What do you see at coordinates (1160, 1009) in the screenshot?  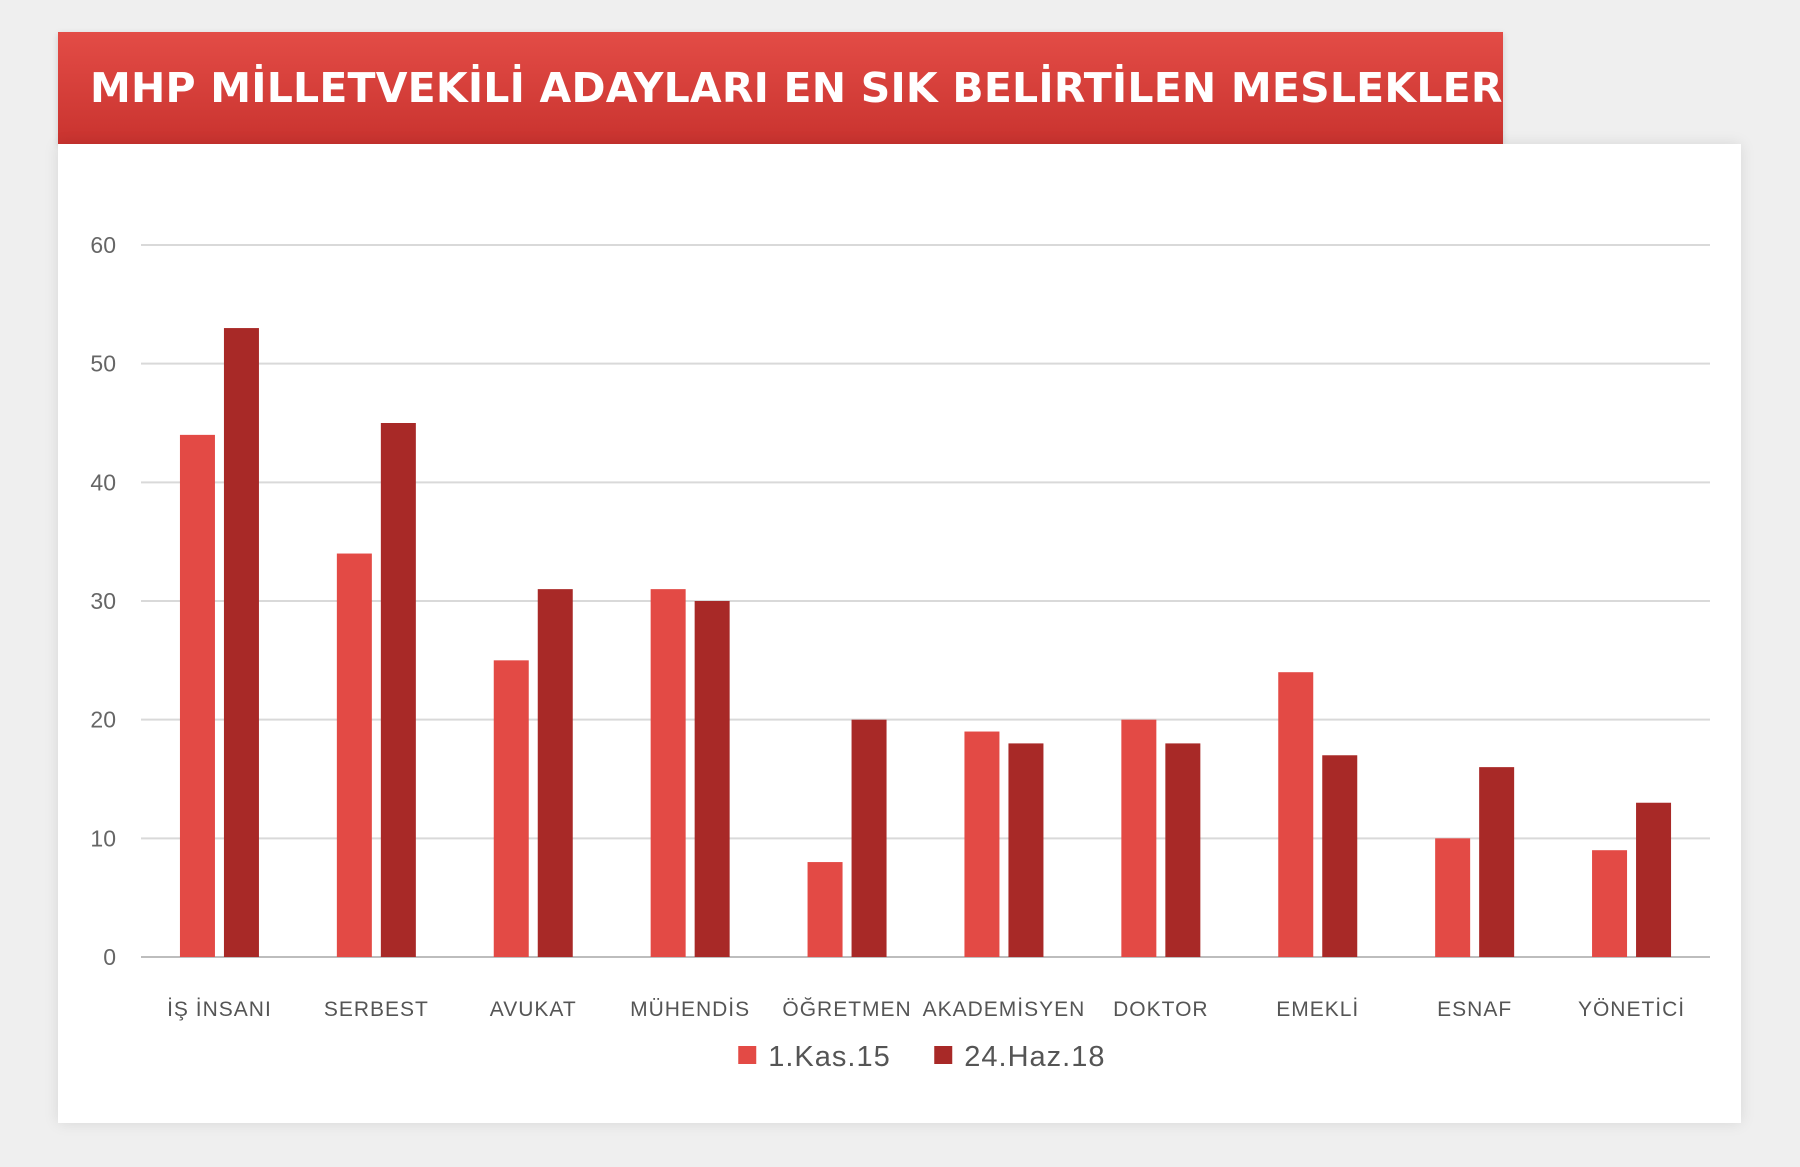 I see `x-tick-label: DOKTOR` at bounding box center [1160, 1009].